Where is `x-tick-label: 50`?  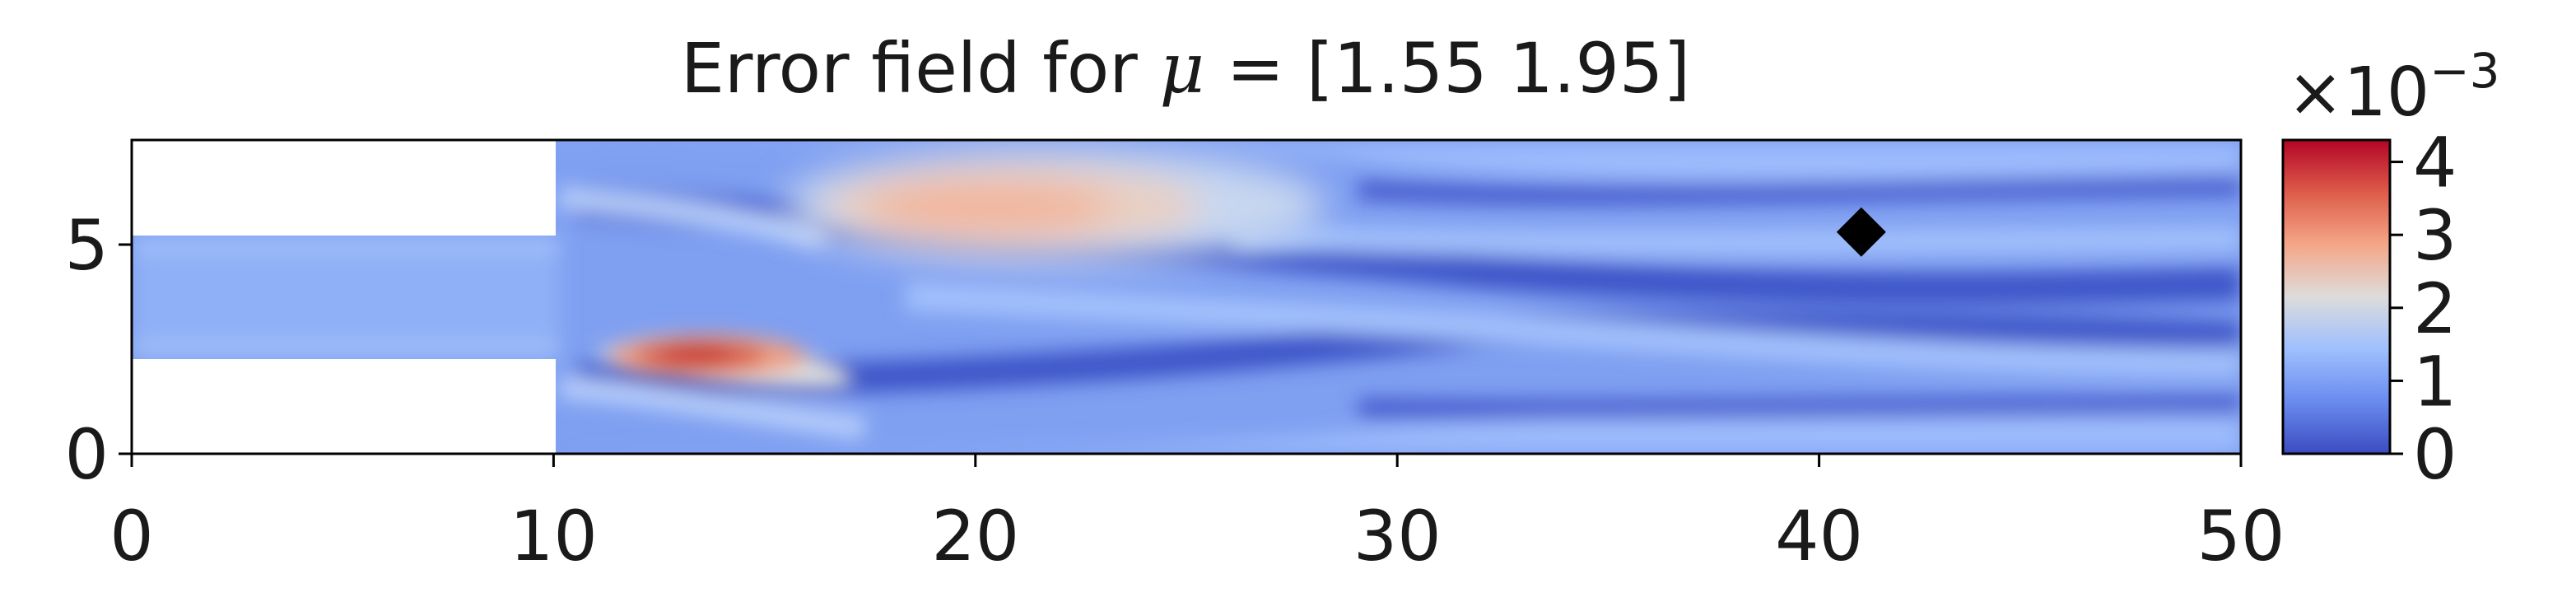
x-tick-label: 50 is located at coordinates (2241, 536).